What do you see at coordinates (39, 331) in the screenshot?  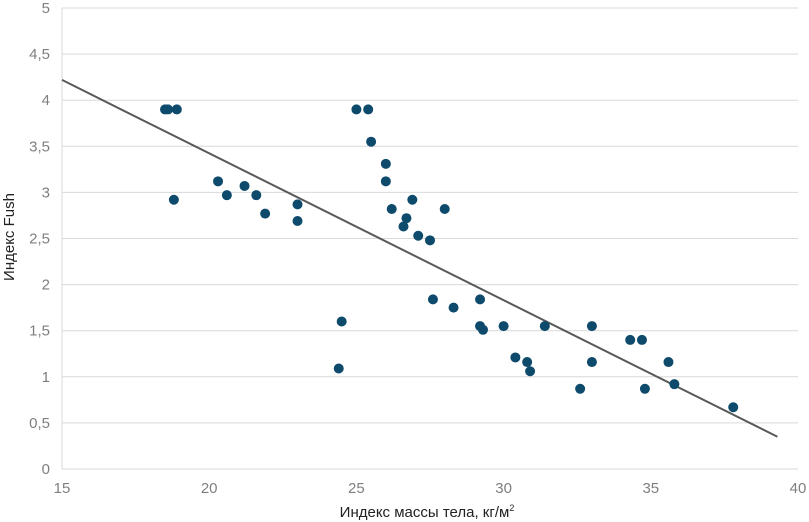 I see `y-tick-label: 1,5` at bounding box center [39, 331].